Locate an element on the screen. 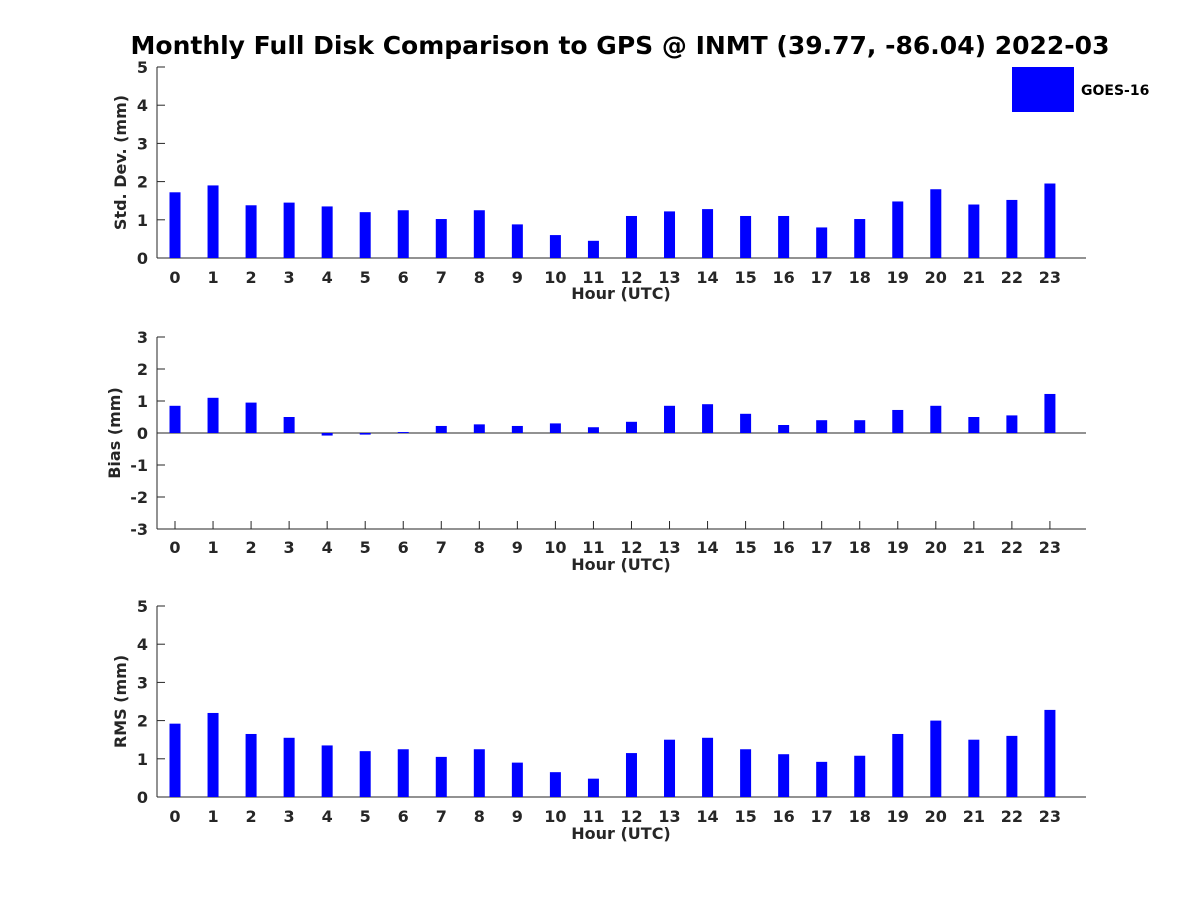  std-dev-x-tick-label: 20 is located at coordinates (936, 277).